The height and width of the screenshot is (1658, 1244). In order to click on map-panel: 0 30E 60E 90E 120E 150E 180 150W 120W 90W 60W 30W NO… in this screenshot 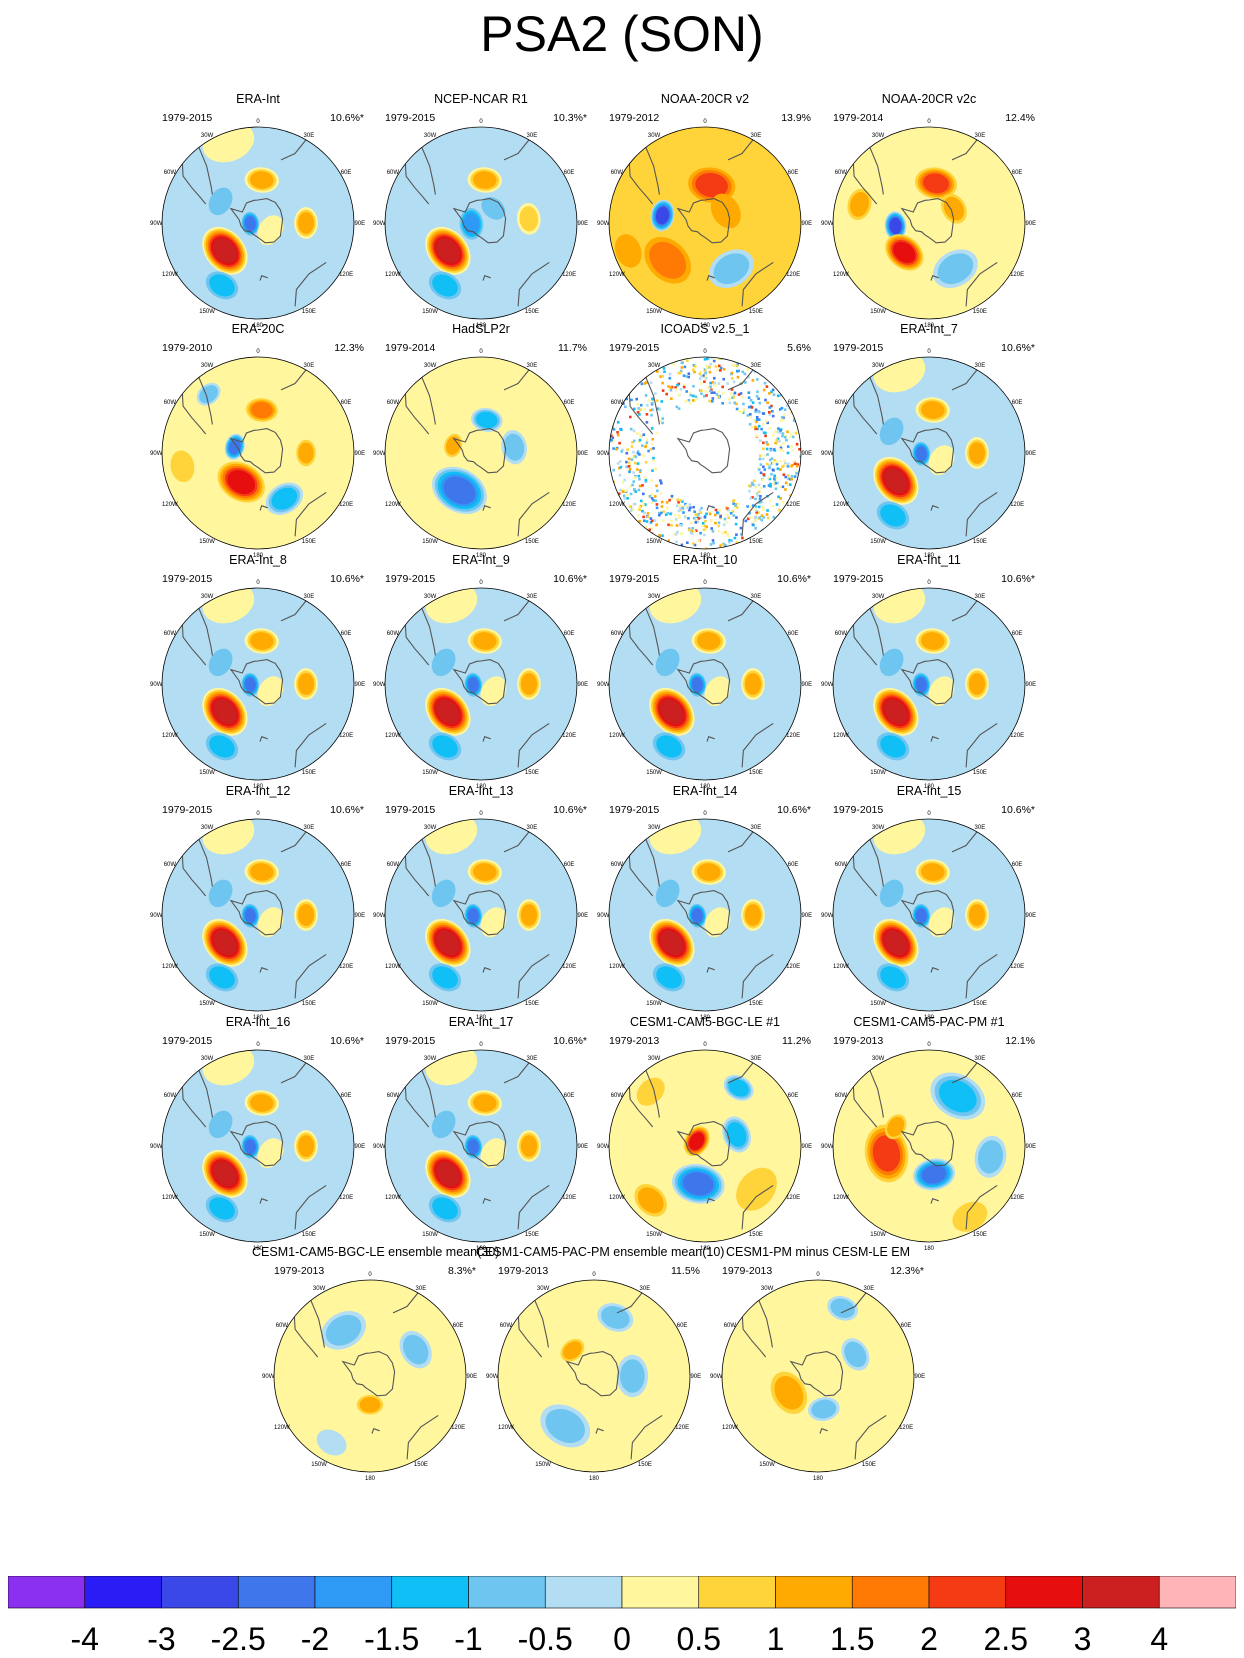, I will do `click(929, 214)`.